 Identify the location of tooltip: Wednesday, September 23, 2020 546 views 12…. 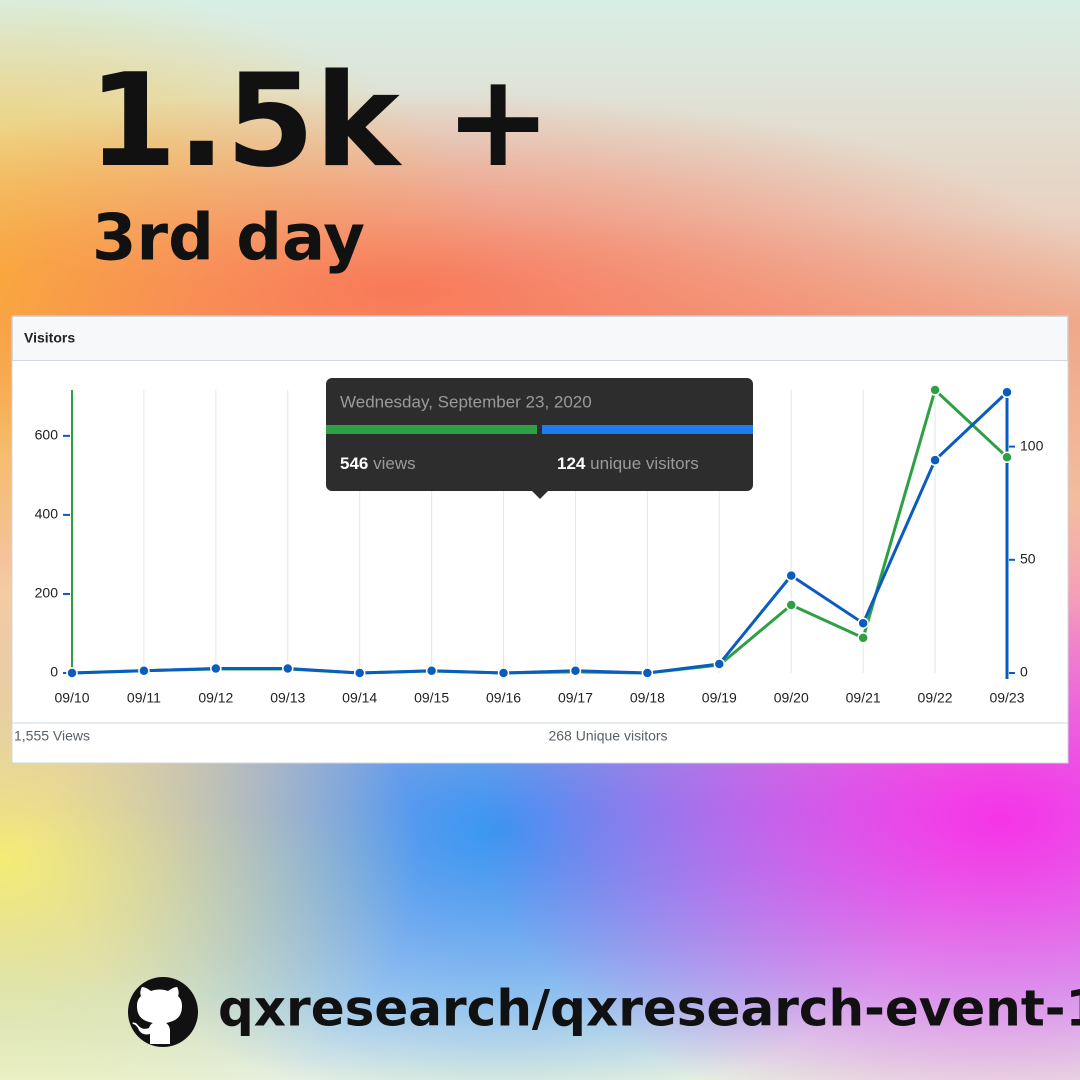
(539, 438).